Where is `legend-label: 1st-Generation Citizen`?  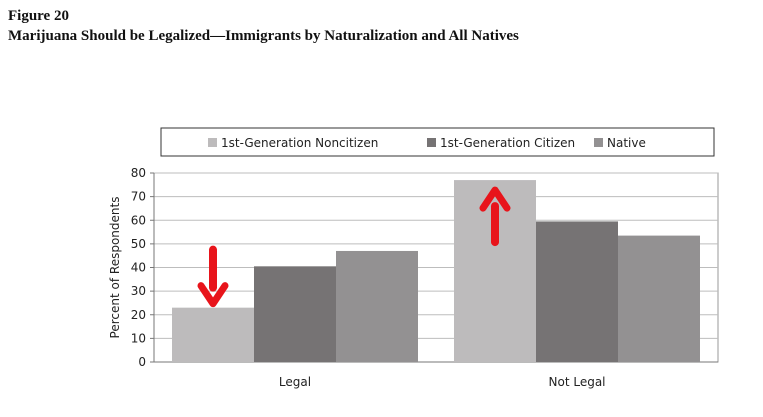
legend-label: 1st-Generation Citizen is located at coordinates (507, 143).